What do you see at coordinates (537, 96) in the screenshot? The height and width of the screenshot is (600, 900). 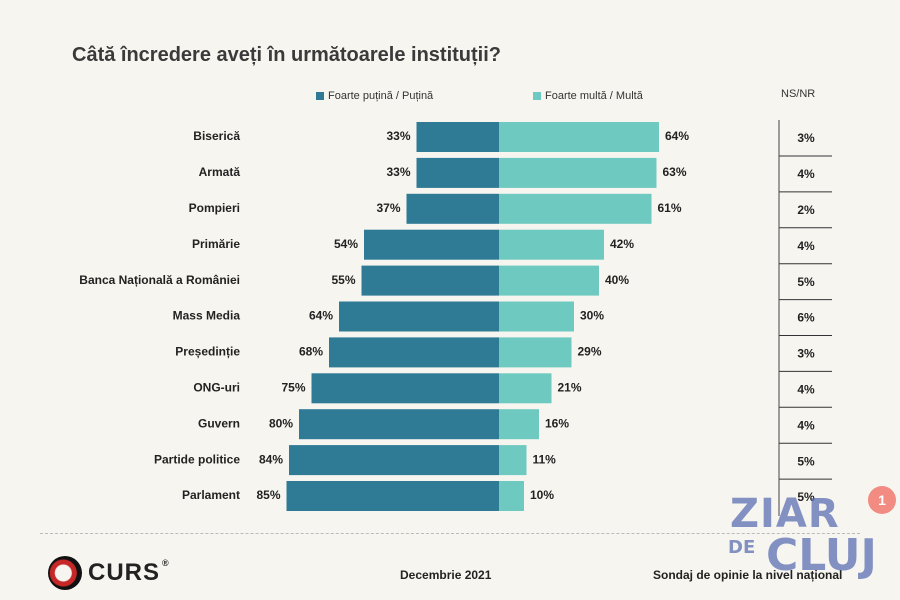 I see `legend-swatch-high` at bounding box center [537, 96].